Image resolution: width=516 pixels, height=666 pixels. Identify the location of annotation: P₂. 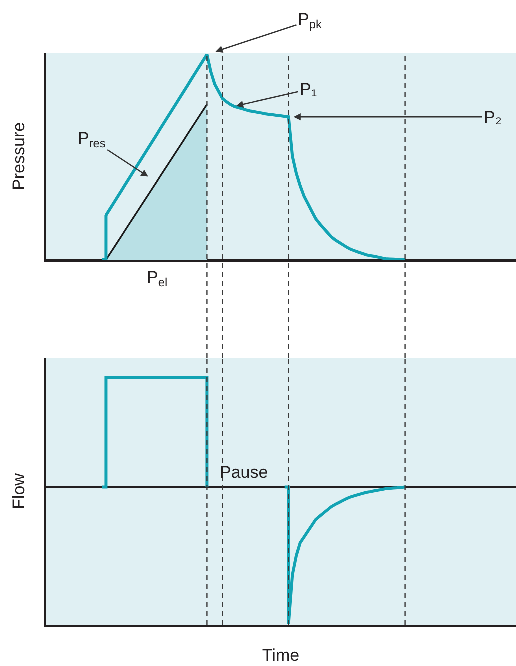
(493, 117).